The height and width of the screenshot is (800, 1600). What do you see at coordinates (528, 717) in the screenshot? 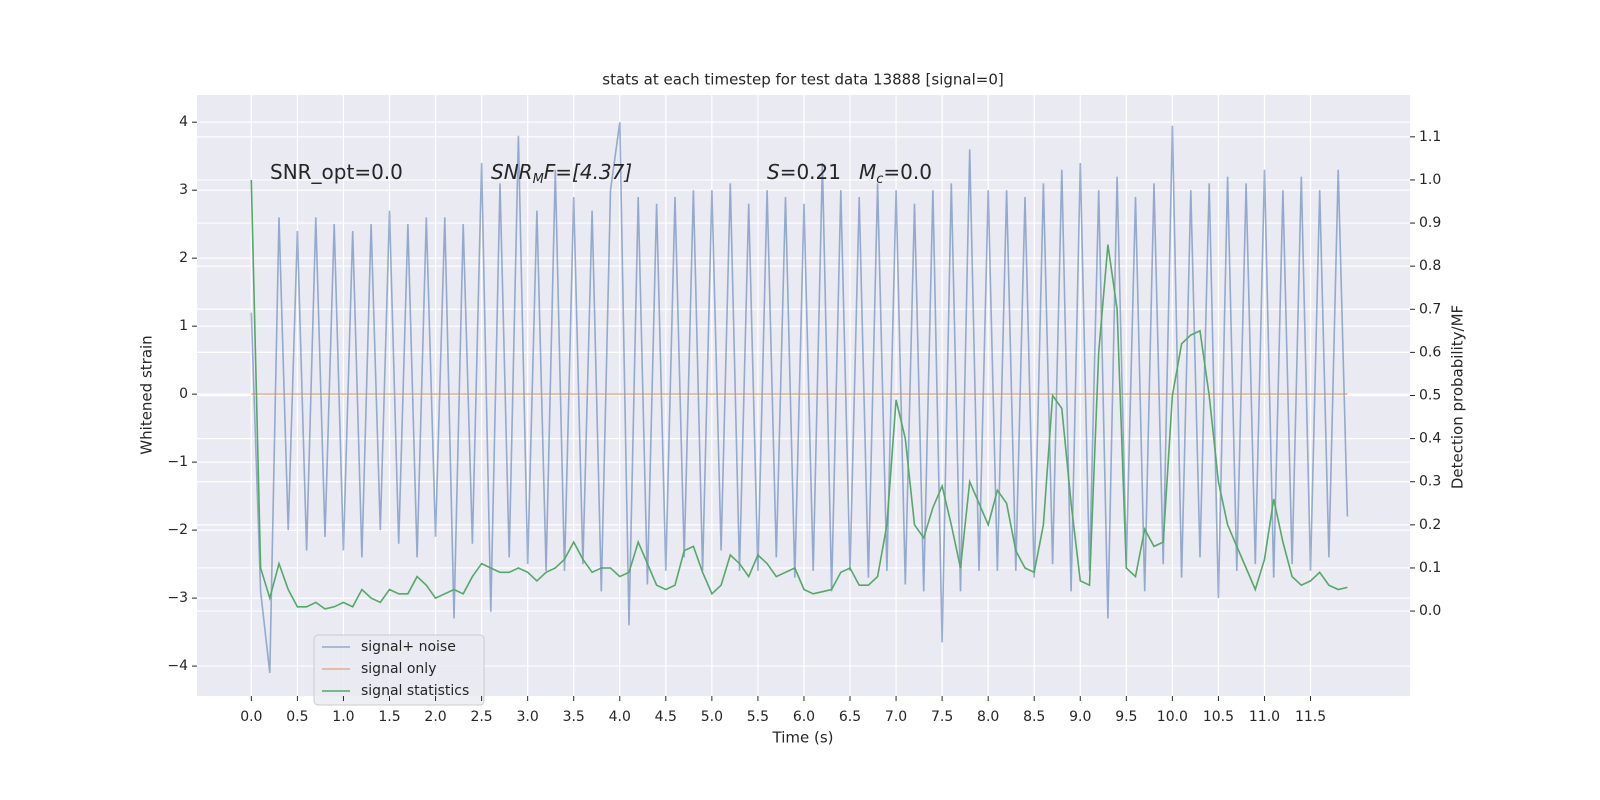
I see `x-tick-label: 3.0` at bounding box center [528, 717].